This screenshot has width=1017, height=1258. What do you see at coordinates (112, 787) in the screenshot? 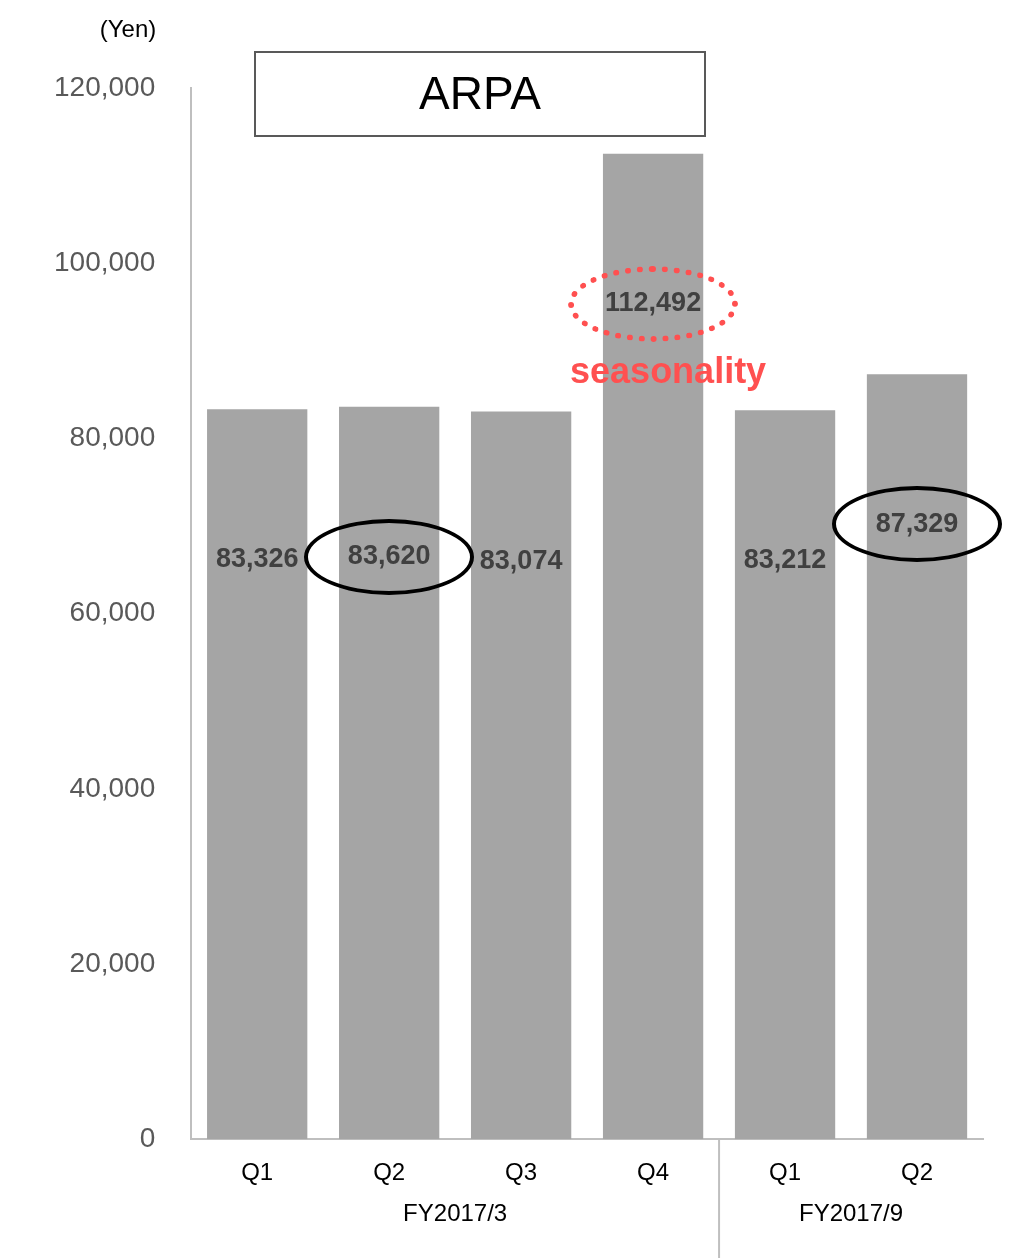
I see `y-tick-label: 40,000` at bounding box center [112, 787].